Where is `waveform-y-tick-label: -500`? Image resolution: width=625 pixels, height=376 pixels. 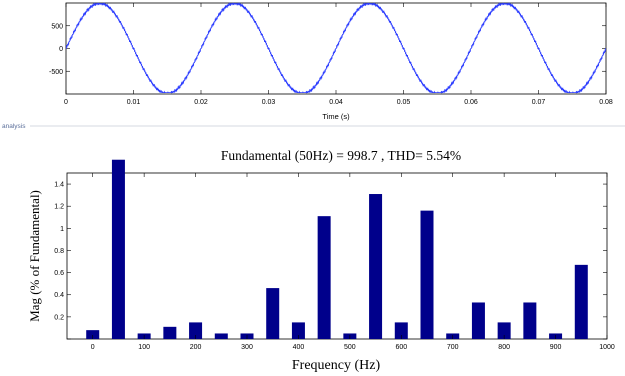 waveform-y-tick-label: -500 is located at coordinates (56, 72).